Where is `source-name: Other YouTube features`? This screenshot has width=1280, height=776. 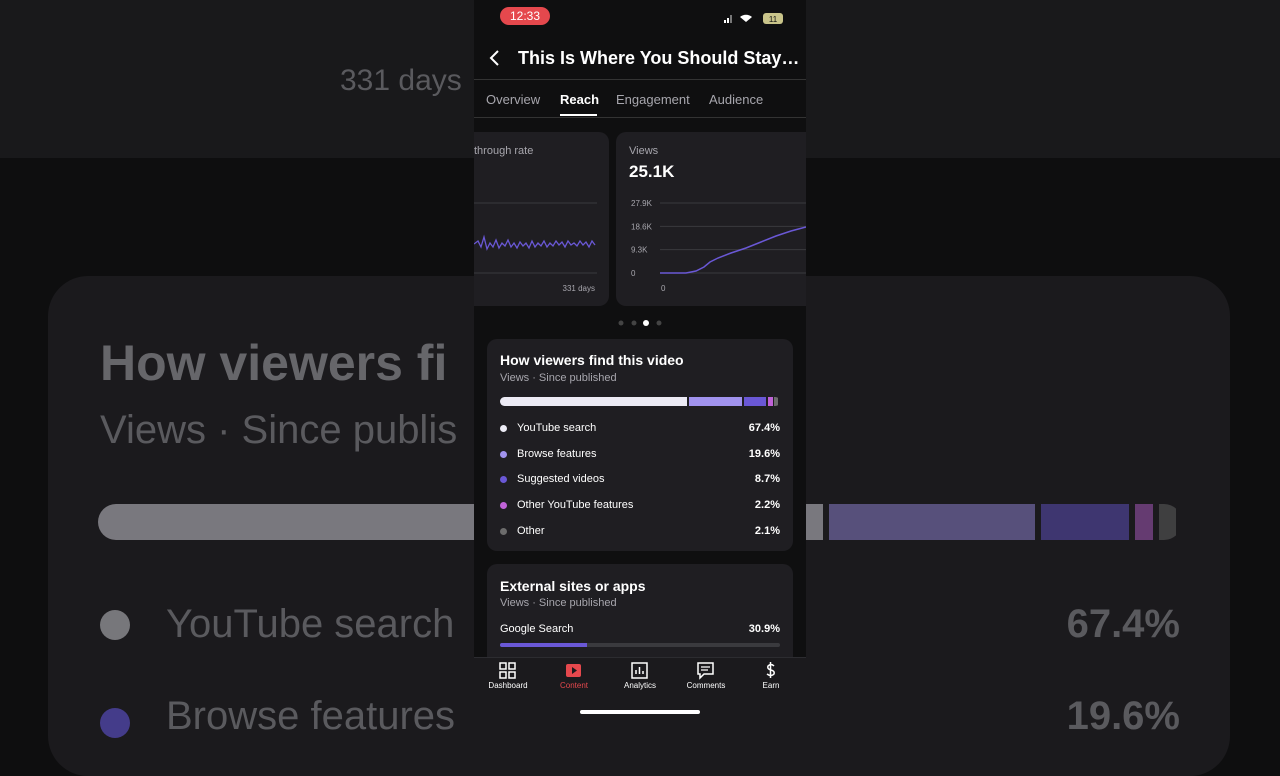 source-name: Other YouTube features is located at coordinates (575, 505).